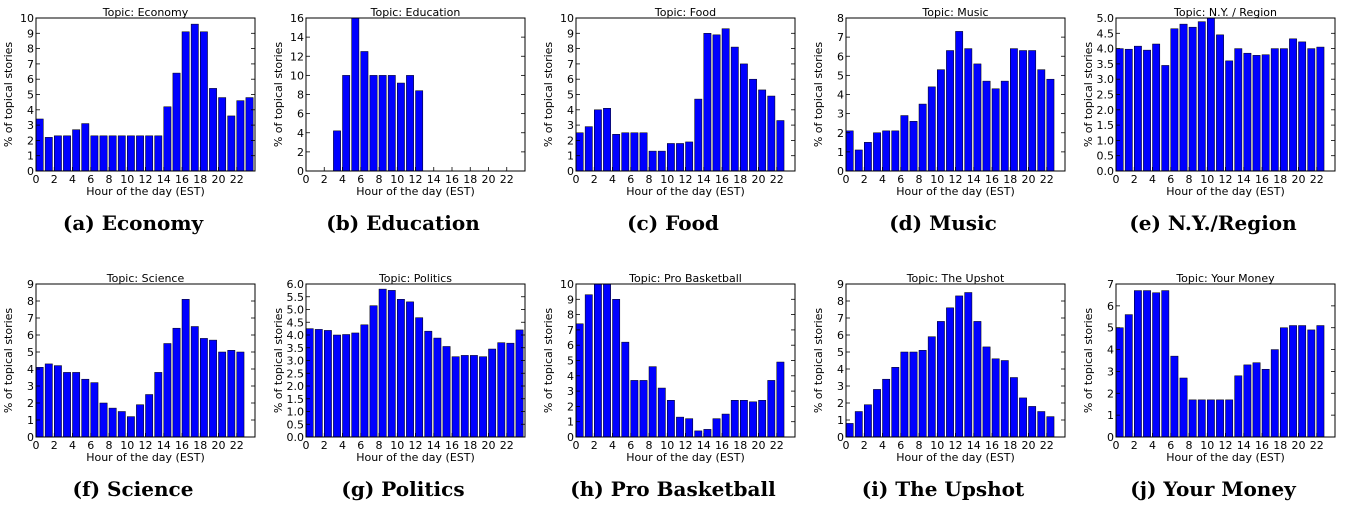 The image size is (1348, 518). I want to click on chart-title: Topic: Music, so click(954, 12).